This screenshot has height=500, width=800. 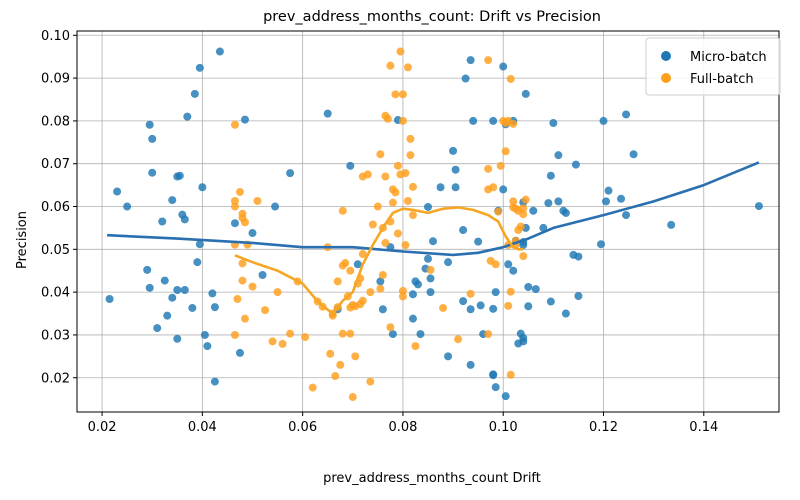 I want to click on legend-marker-micro-batch, so click(x=666, y=56).